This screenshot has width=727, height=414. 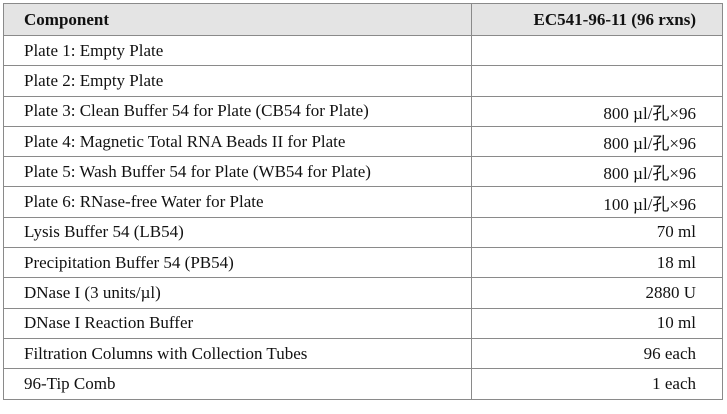 I want to click on table-row: Plate 1: Empty Plate, so click(x=363, y=50).